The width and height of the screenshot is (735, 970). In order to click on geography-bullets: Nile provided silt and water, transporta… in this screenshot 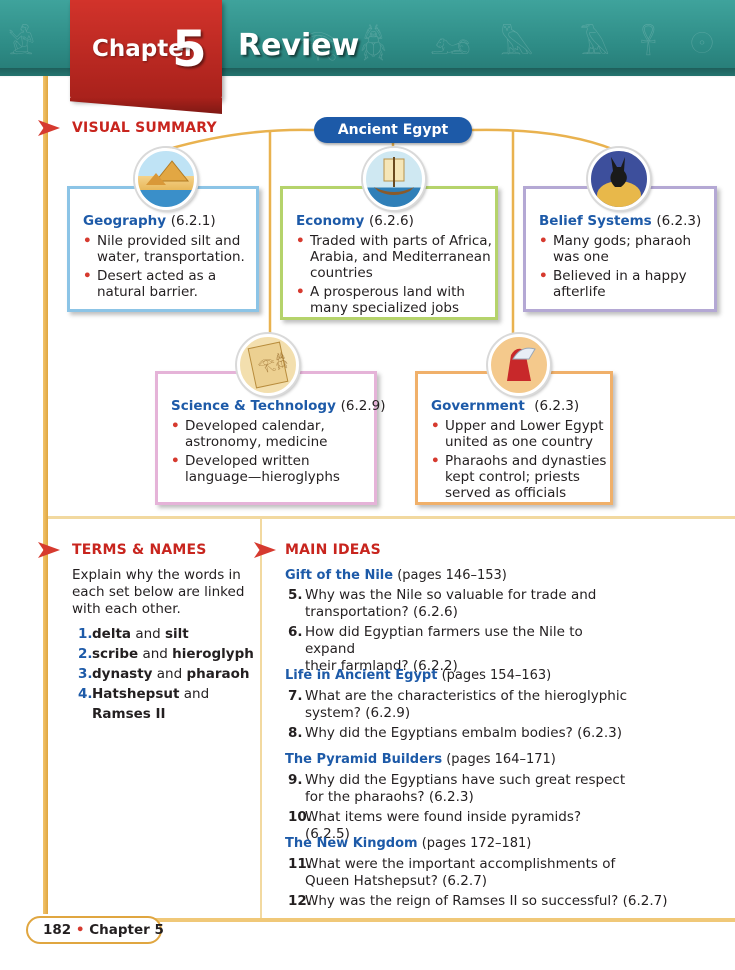, I will do `click(168, 268)`.